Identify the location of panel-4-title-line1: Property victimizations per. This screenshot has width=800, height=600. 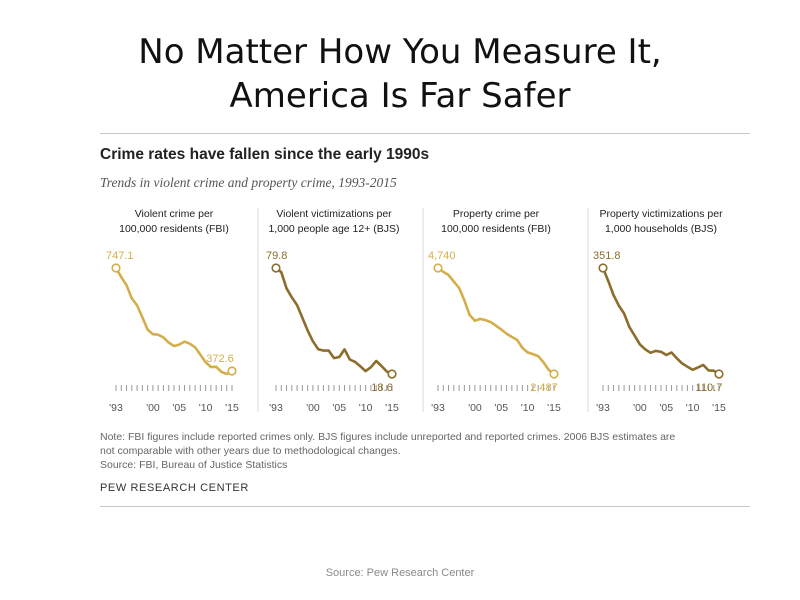
(661, 214).